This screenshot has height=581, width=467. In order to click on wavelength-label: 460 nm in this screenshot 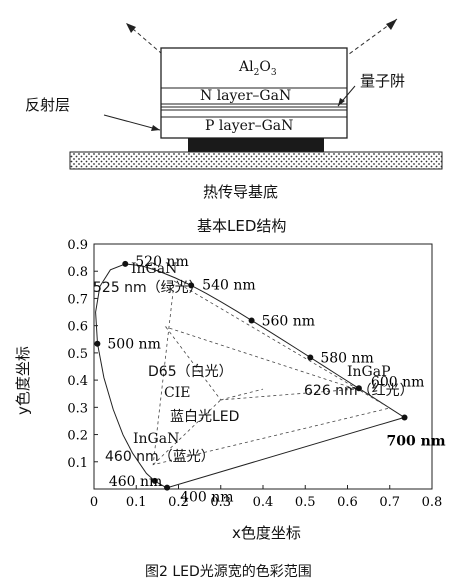, I will do `click(135, 482)`.